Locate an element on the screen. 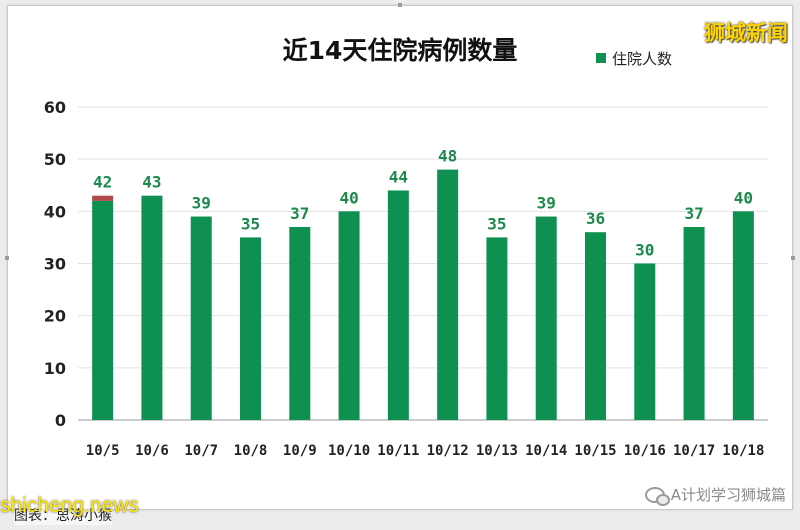 Image resolution: width=800 pixels, height=530 pixels. resize-handle-top is located at coordinates (400, 5).